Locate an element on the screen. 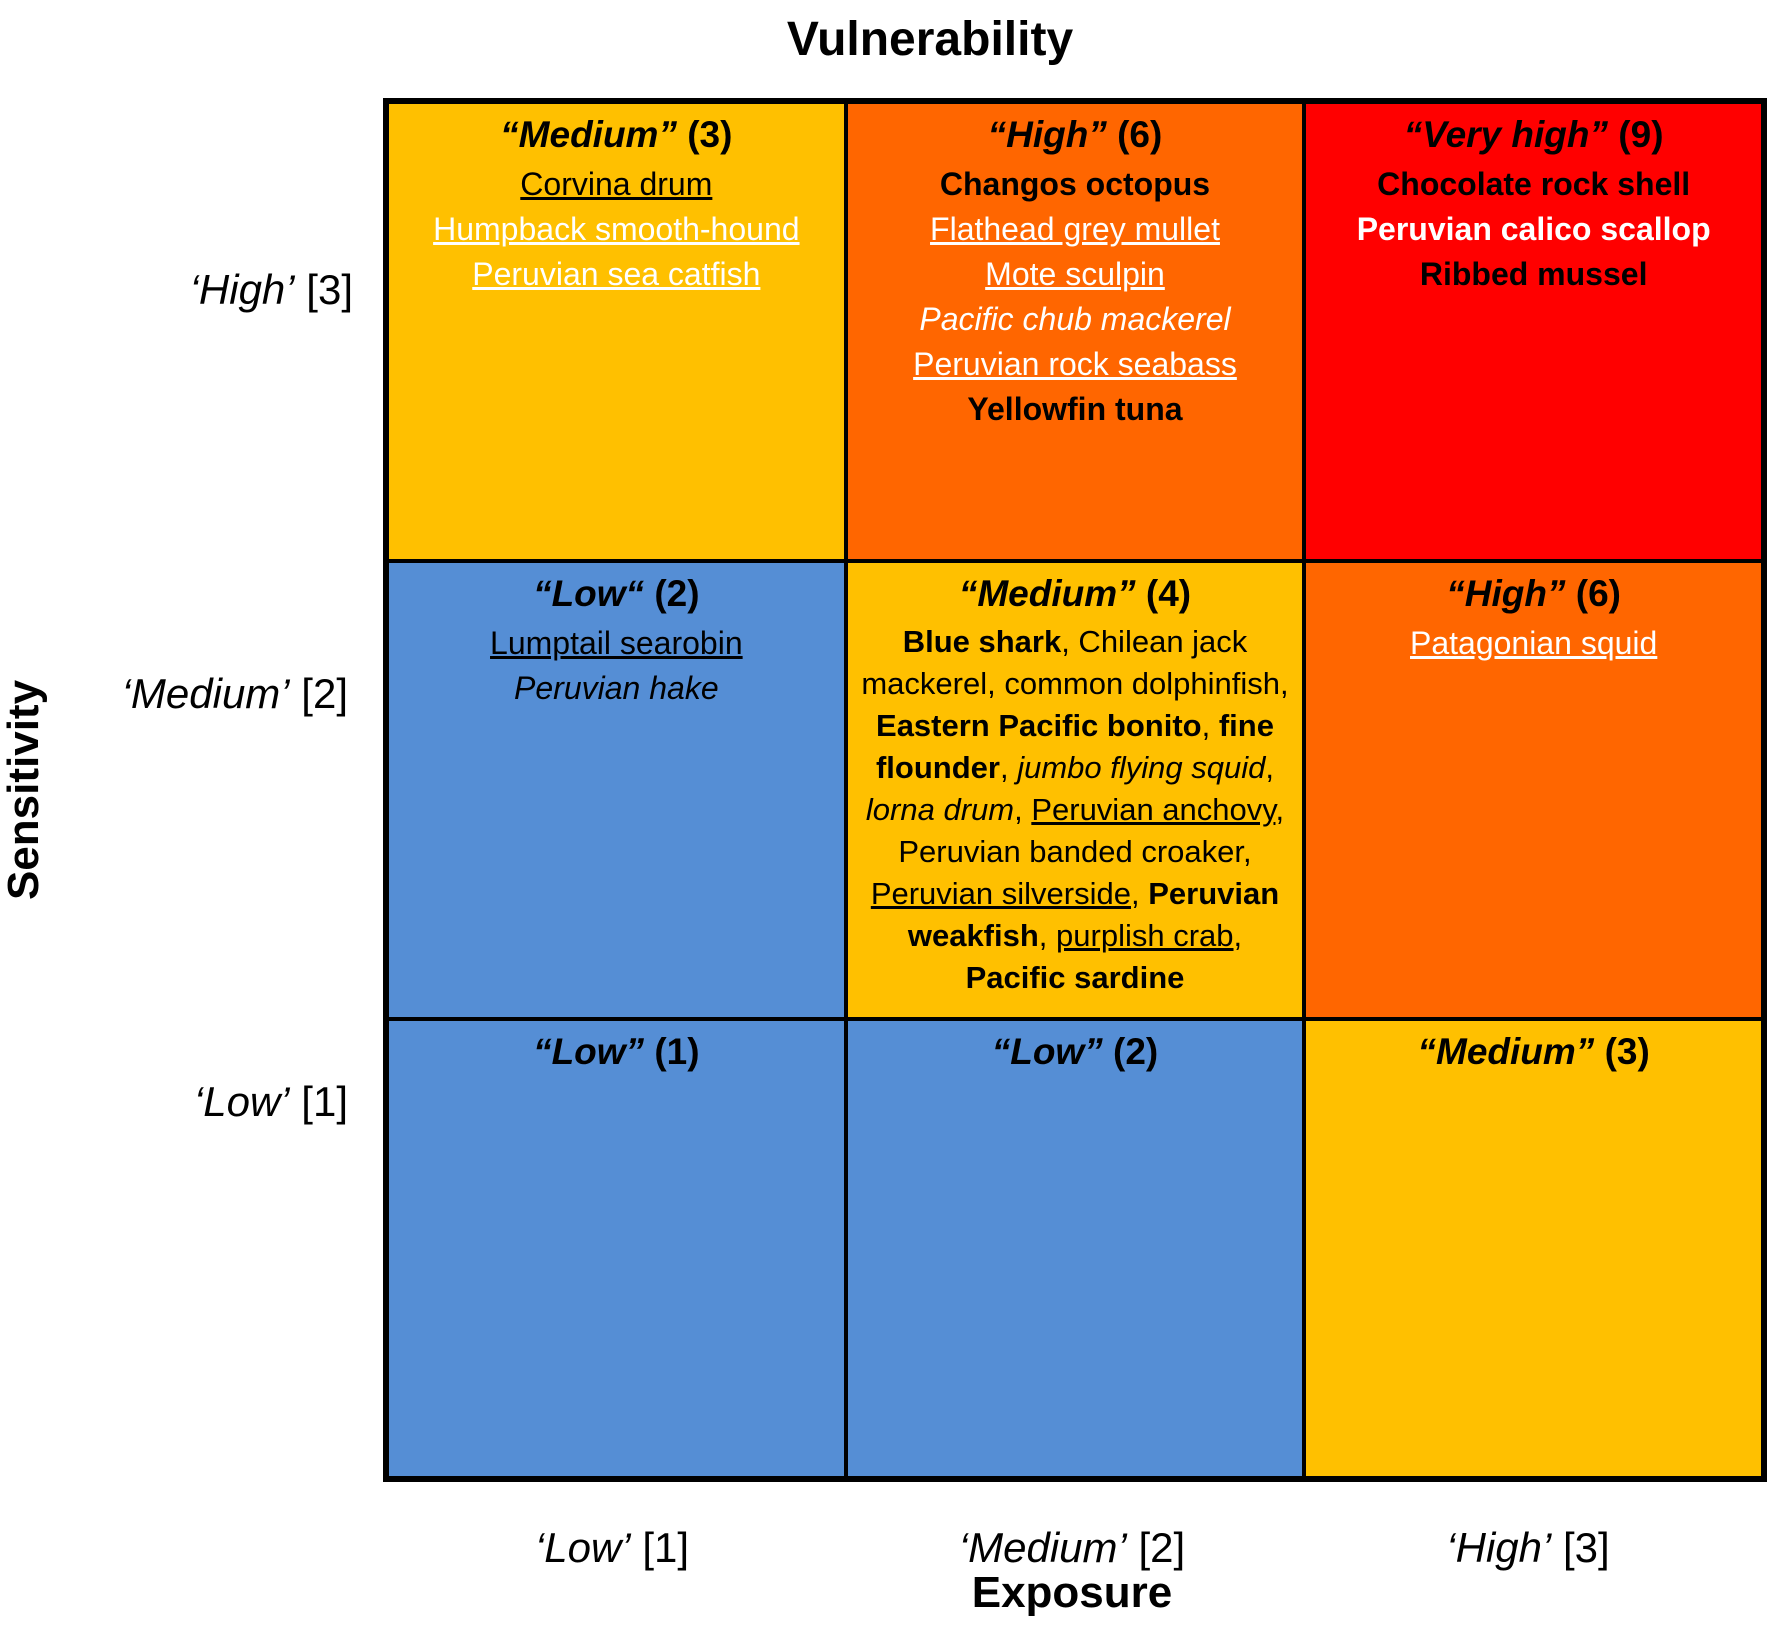 This screenshot has width=1770, height=1634. x-label-high: ‘High’ [3] is located at coordinates (1528, 1548).